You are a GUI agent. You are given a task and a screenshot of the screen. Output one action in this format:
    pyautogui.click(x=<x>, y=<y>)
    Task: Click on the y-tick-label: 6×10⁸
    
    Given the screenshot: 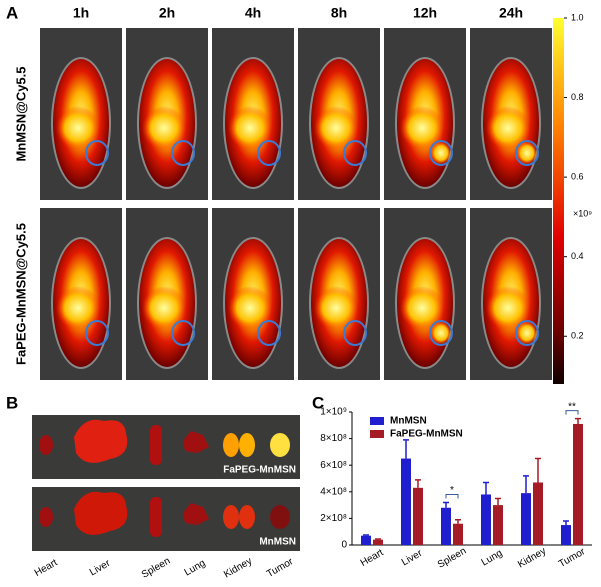 What is the action you would take?
    pyautogui.click(x=333, y=465)
    